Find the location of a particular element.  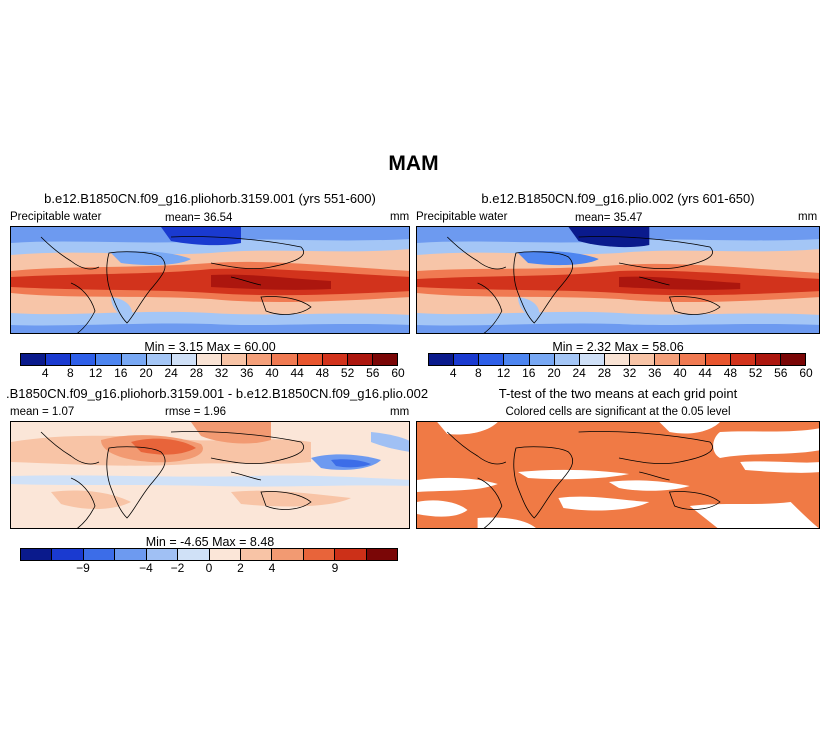

panel3-minmax: Min = -4.65 Max = 8.48 is located at coordinates (210, 542).